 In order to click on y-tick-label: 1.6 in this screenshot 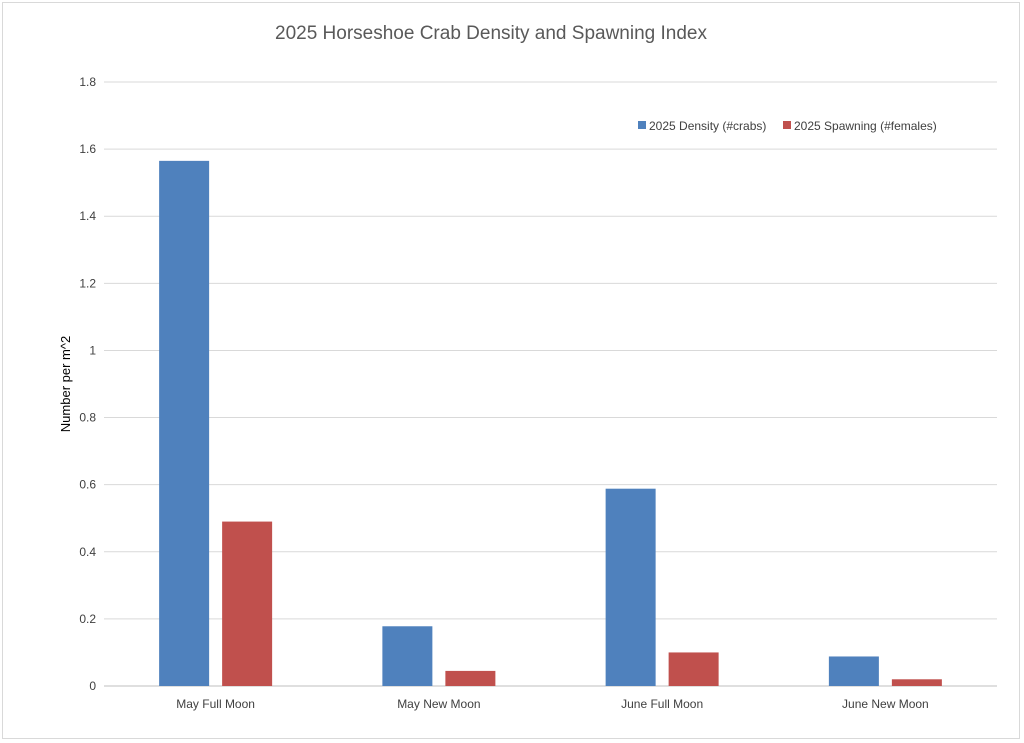, I will do `click(87, 149)`.